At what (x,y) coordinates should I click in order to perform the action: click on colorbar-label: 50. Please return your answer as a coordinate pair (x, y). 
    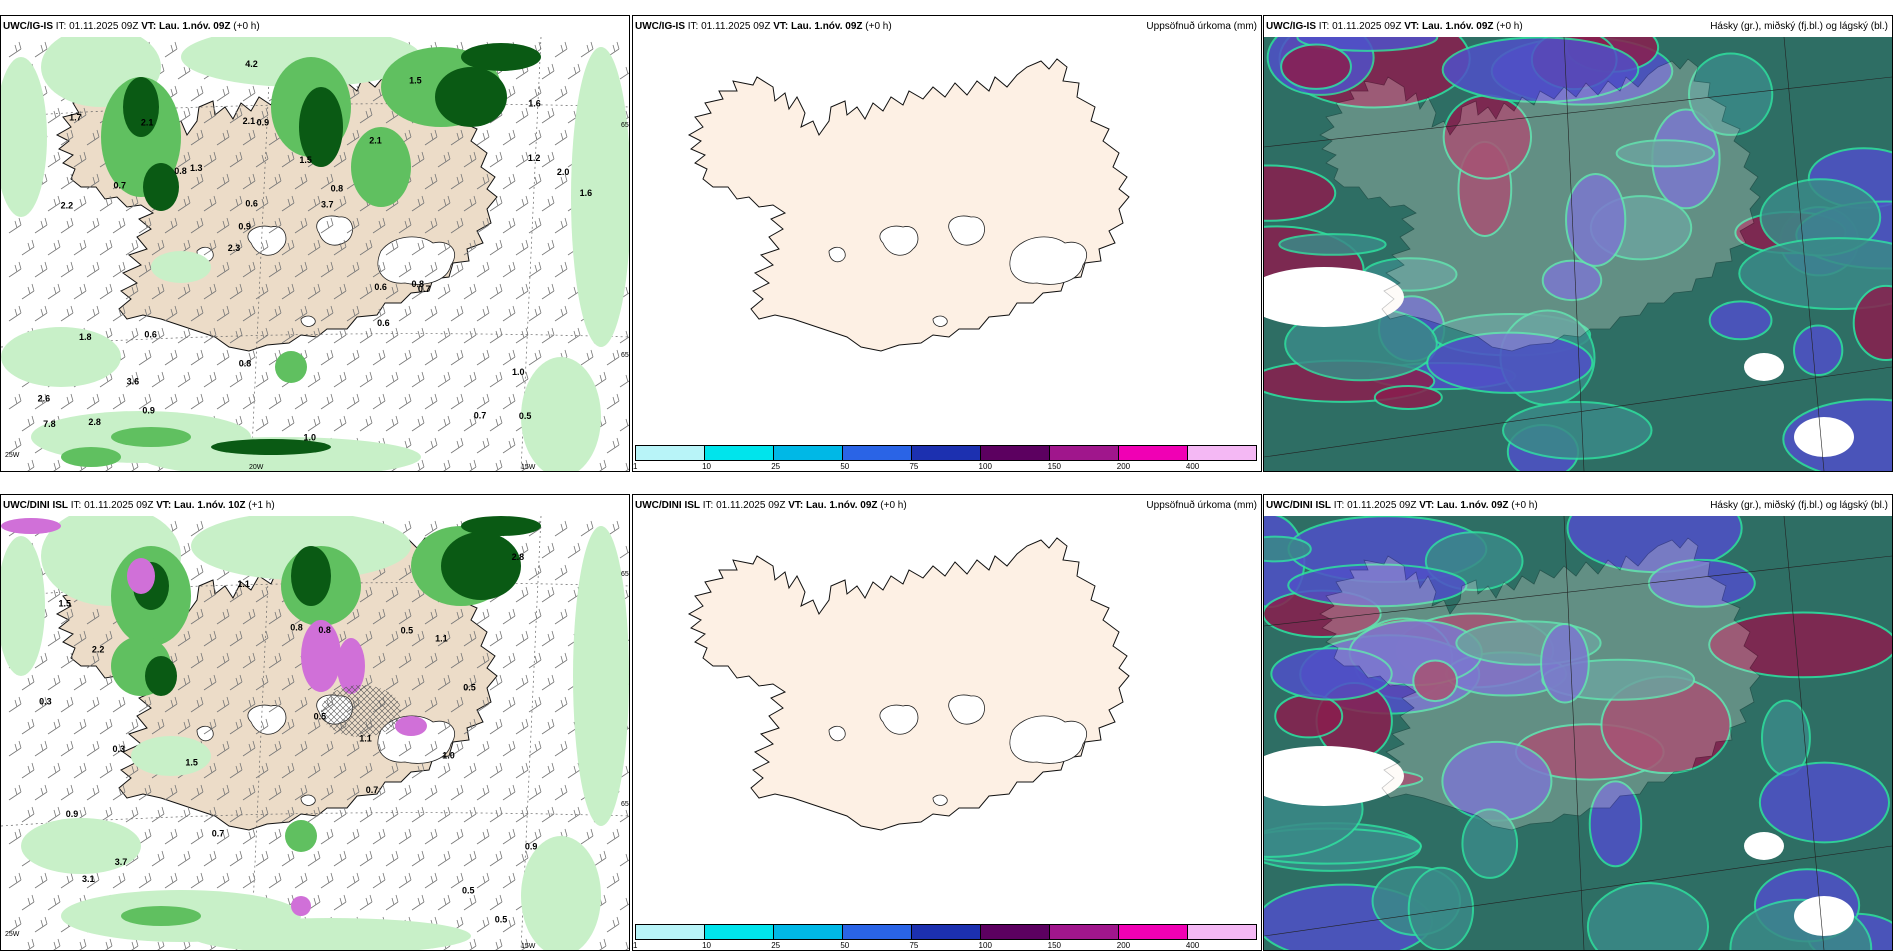
    Looking at the image, I should click on (845, 466).